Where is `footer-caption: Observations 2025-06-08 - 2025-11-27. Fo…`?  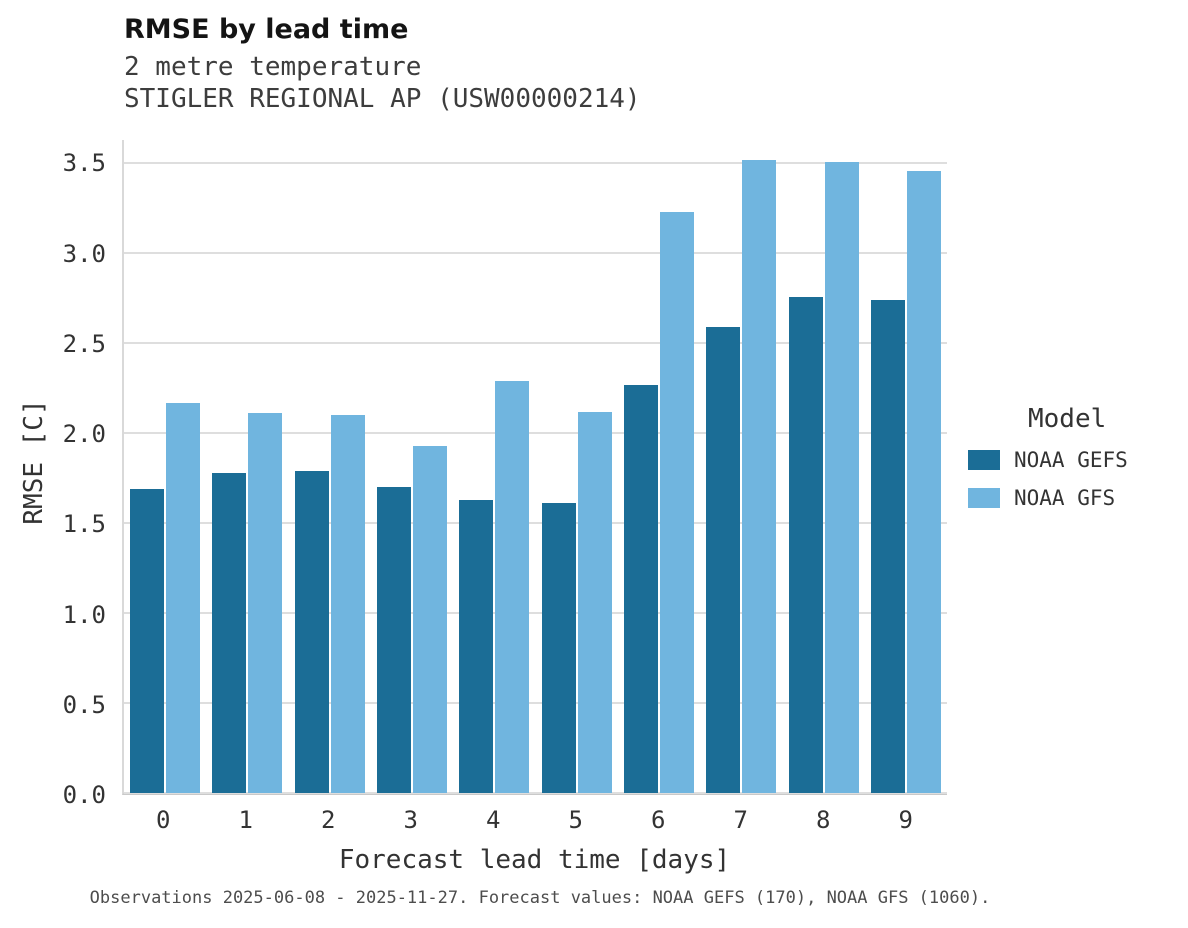
footer-caption: Observations 2025-06-08 - 2025-11-27. Fo… is located at coordinates (540, 898).